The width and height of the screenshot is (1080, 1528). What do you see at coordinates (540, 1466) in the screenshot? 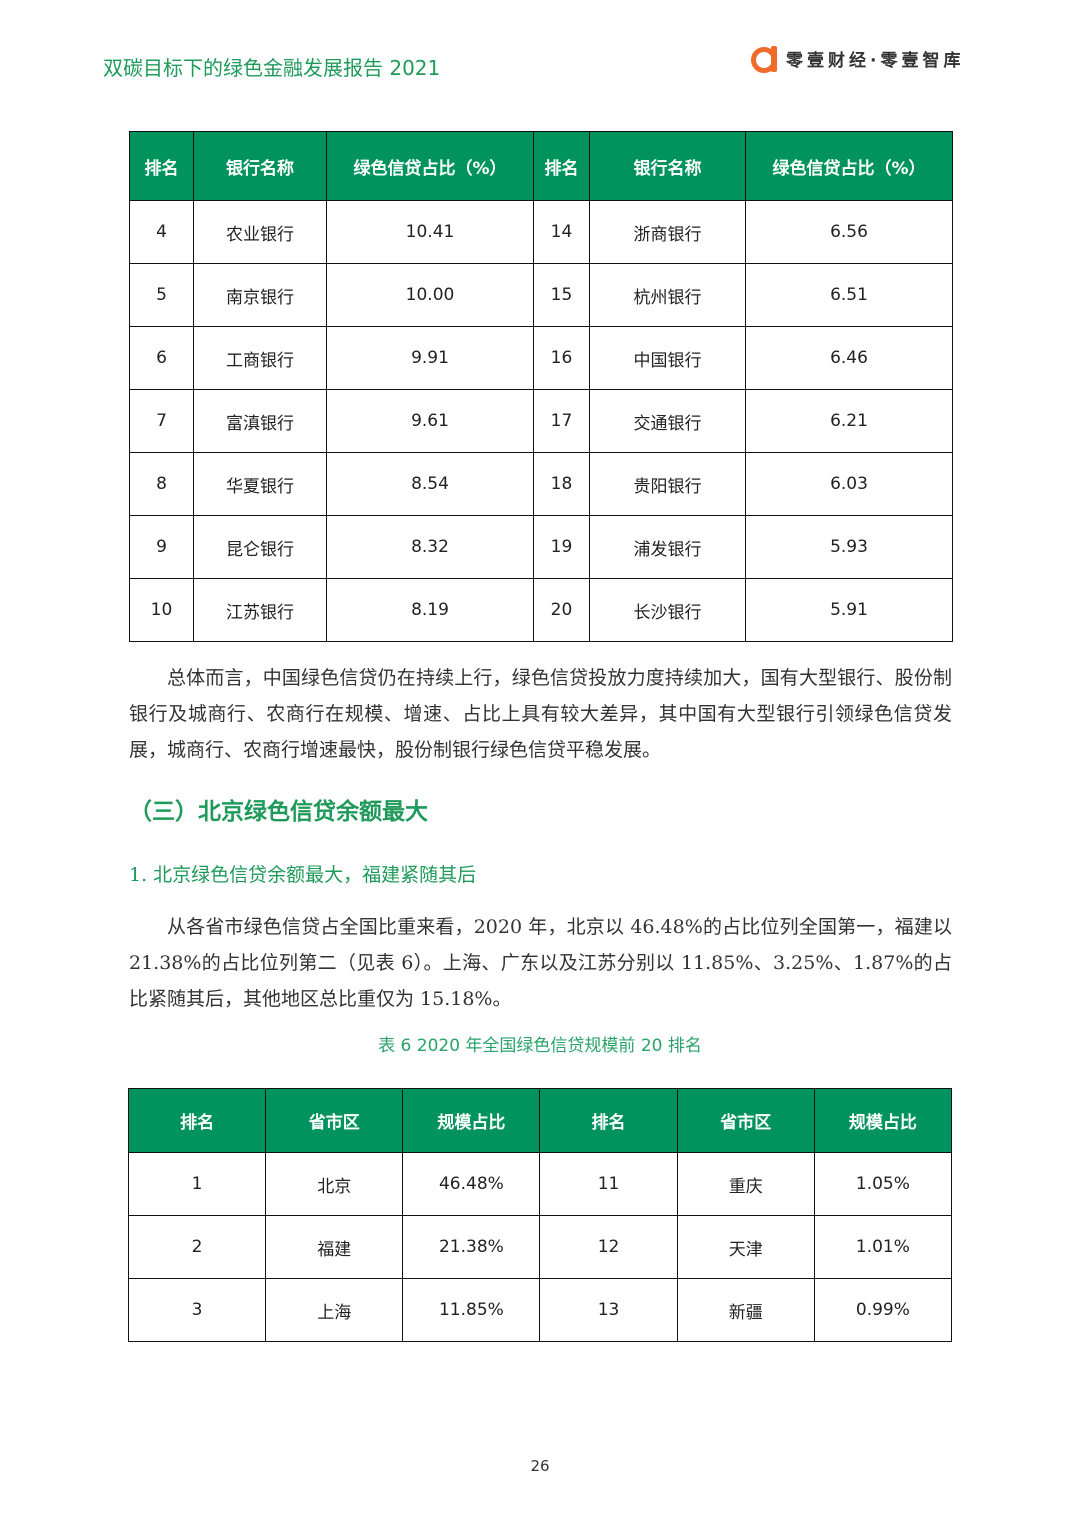
I see `page-number: 26` at bounding box center [540, 1466].